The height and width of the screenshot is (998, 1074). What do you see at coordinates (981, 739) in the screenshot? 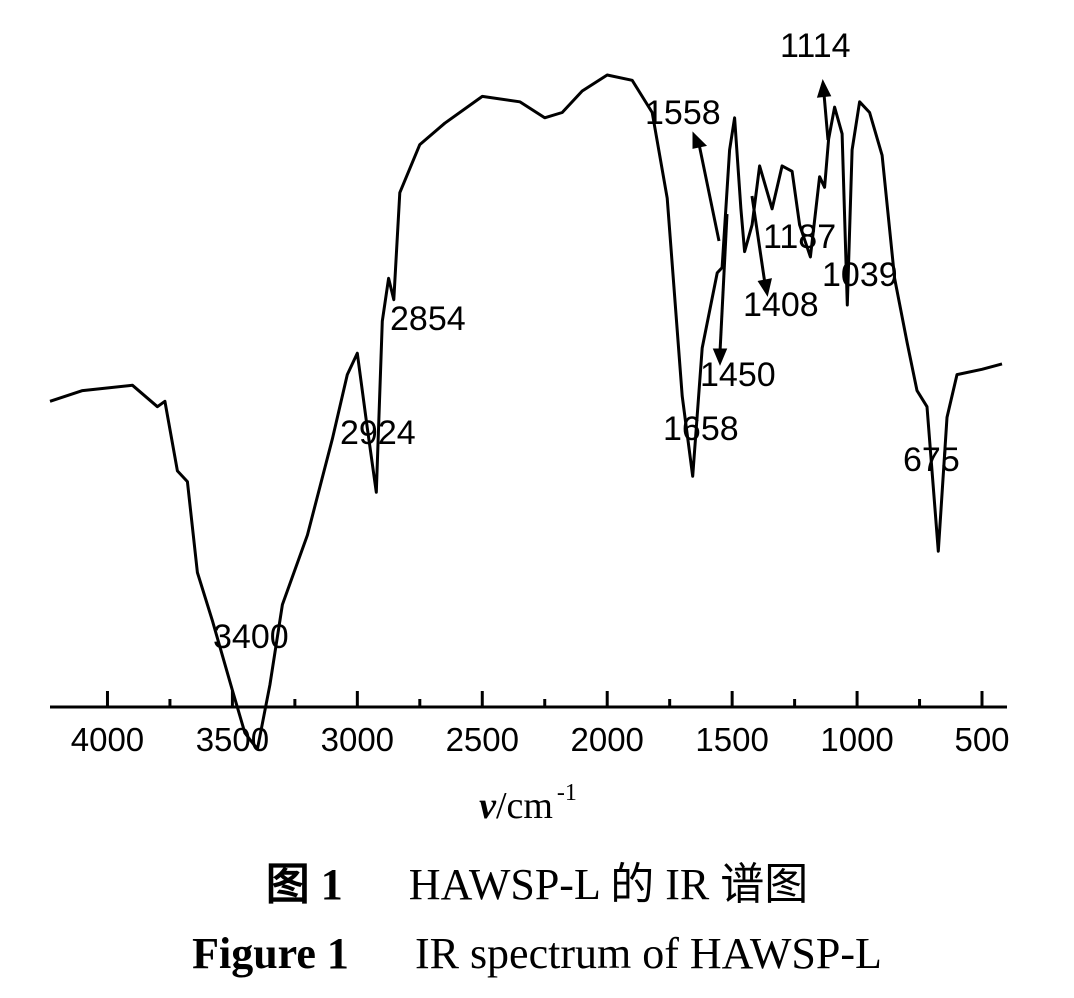
I see `x-tick-label-500: 500` at bounding box center [981, 739].